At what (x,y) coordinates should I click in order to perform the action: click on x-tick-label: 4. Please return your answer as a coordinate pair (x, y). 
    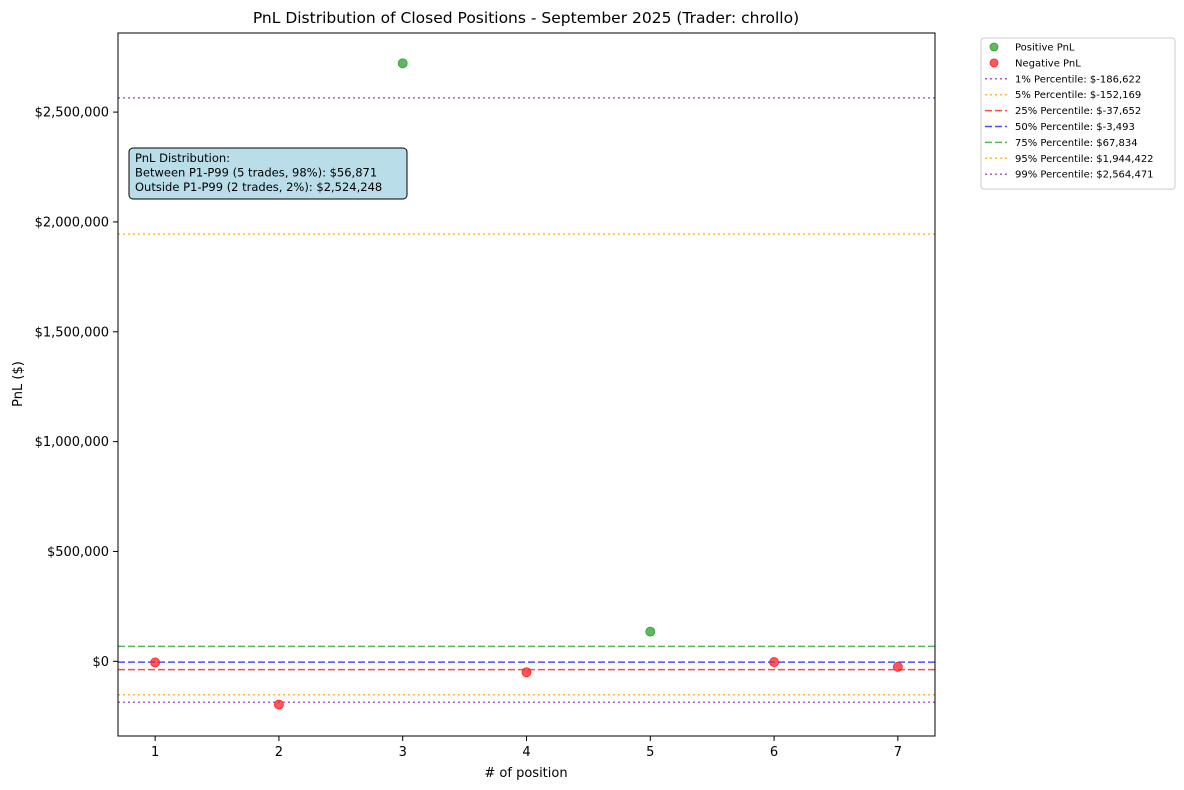
    Looking at the image, I should click on (526, 752).